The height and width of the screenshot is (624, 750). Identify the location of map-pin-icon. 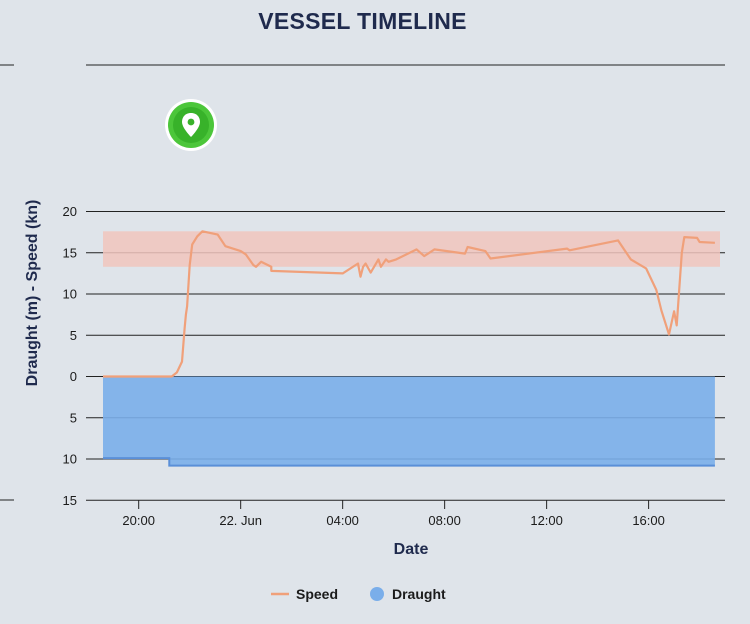
(191, 125).